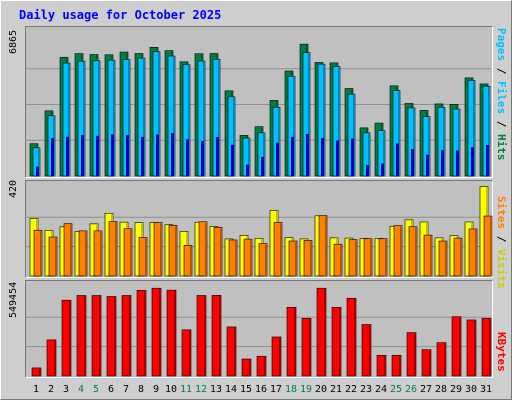 The width and height of the screenshot is (512, 400). What do you see at coordinates (321, 389) in the screenshot?
I see `day-label-20: 20` at bounding box center [321, 389].